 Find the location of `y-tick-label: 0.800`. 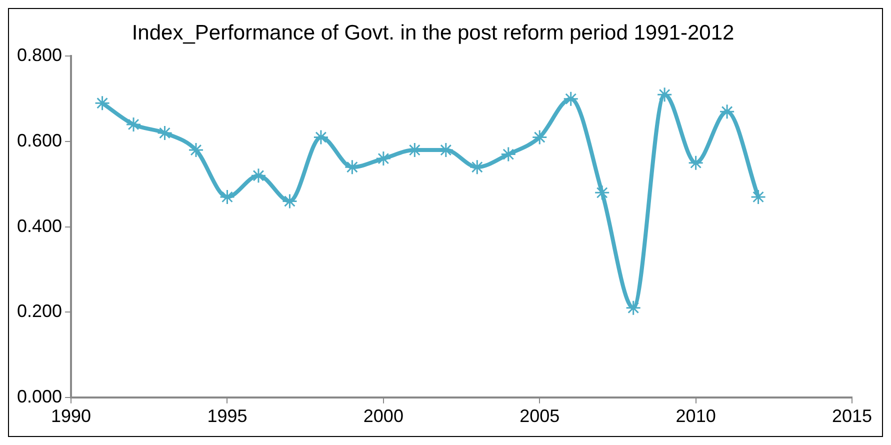

y-tick-label: 0.800 is located at coordinates (39, 55).